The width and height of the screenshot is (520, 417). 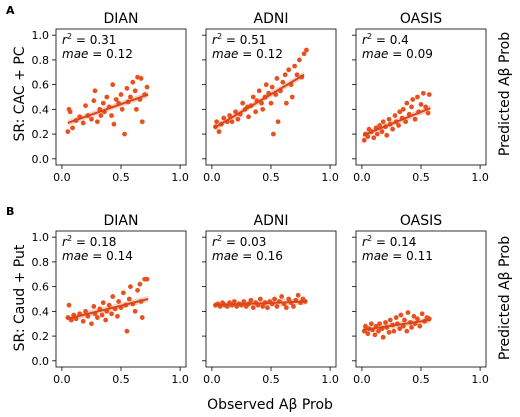 What do you see at coordinates (89, 241) in the screenshot?
I see `r2-annotation: r2 = 0.18` at bounding box center [89, 241].